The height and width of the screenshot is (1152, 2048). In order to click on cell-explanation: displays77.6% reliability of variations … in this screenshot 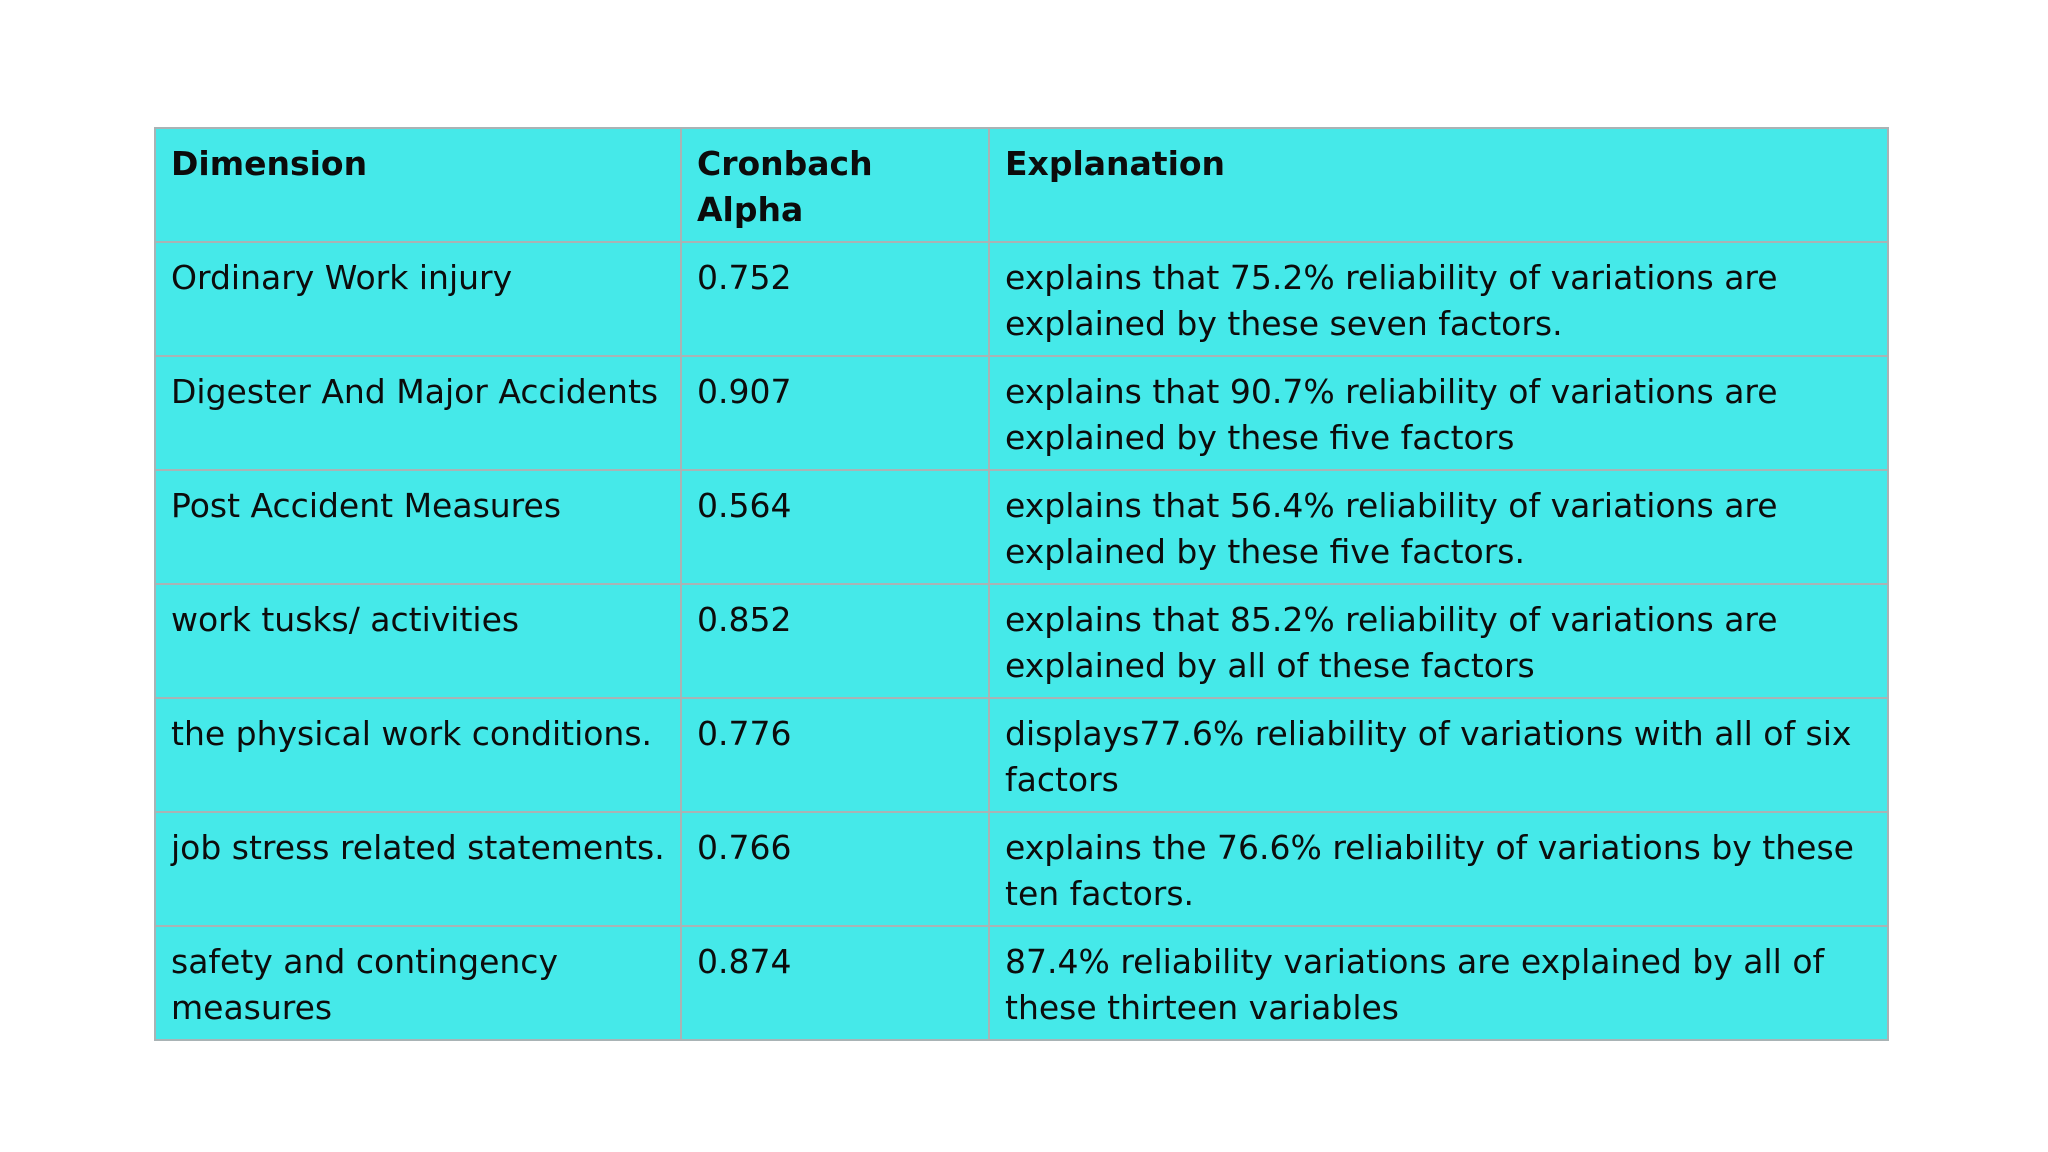, I will do `click(1438, 755)`.